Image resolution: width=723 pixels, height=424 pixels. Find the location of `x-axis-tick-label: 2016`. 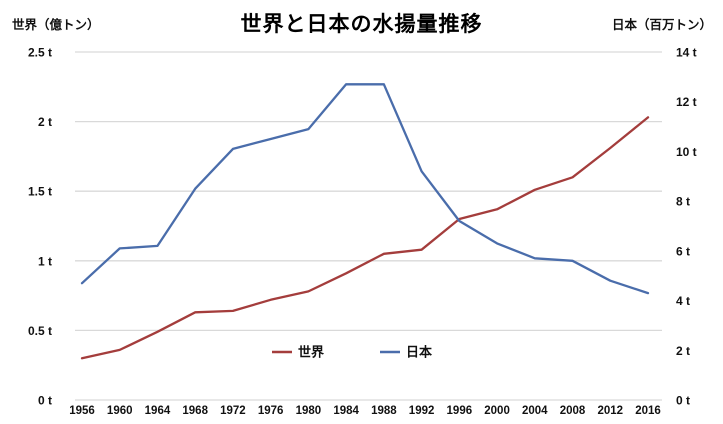

x-axis-tick-label: 2016 is located at coordinates (648, 411).